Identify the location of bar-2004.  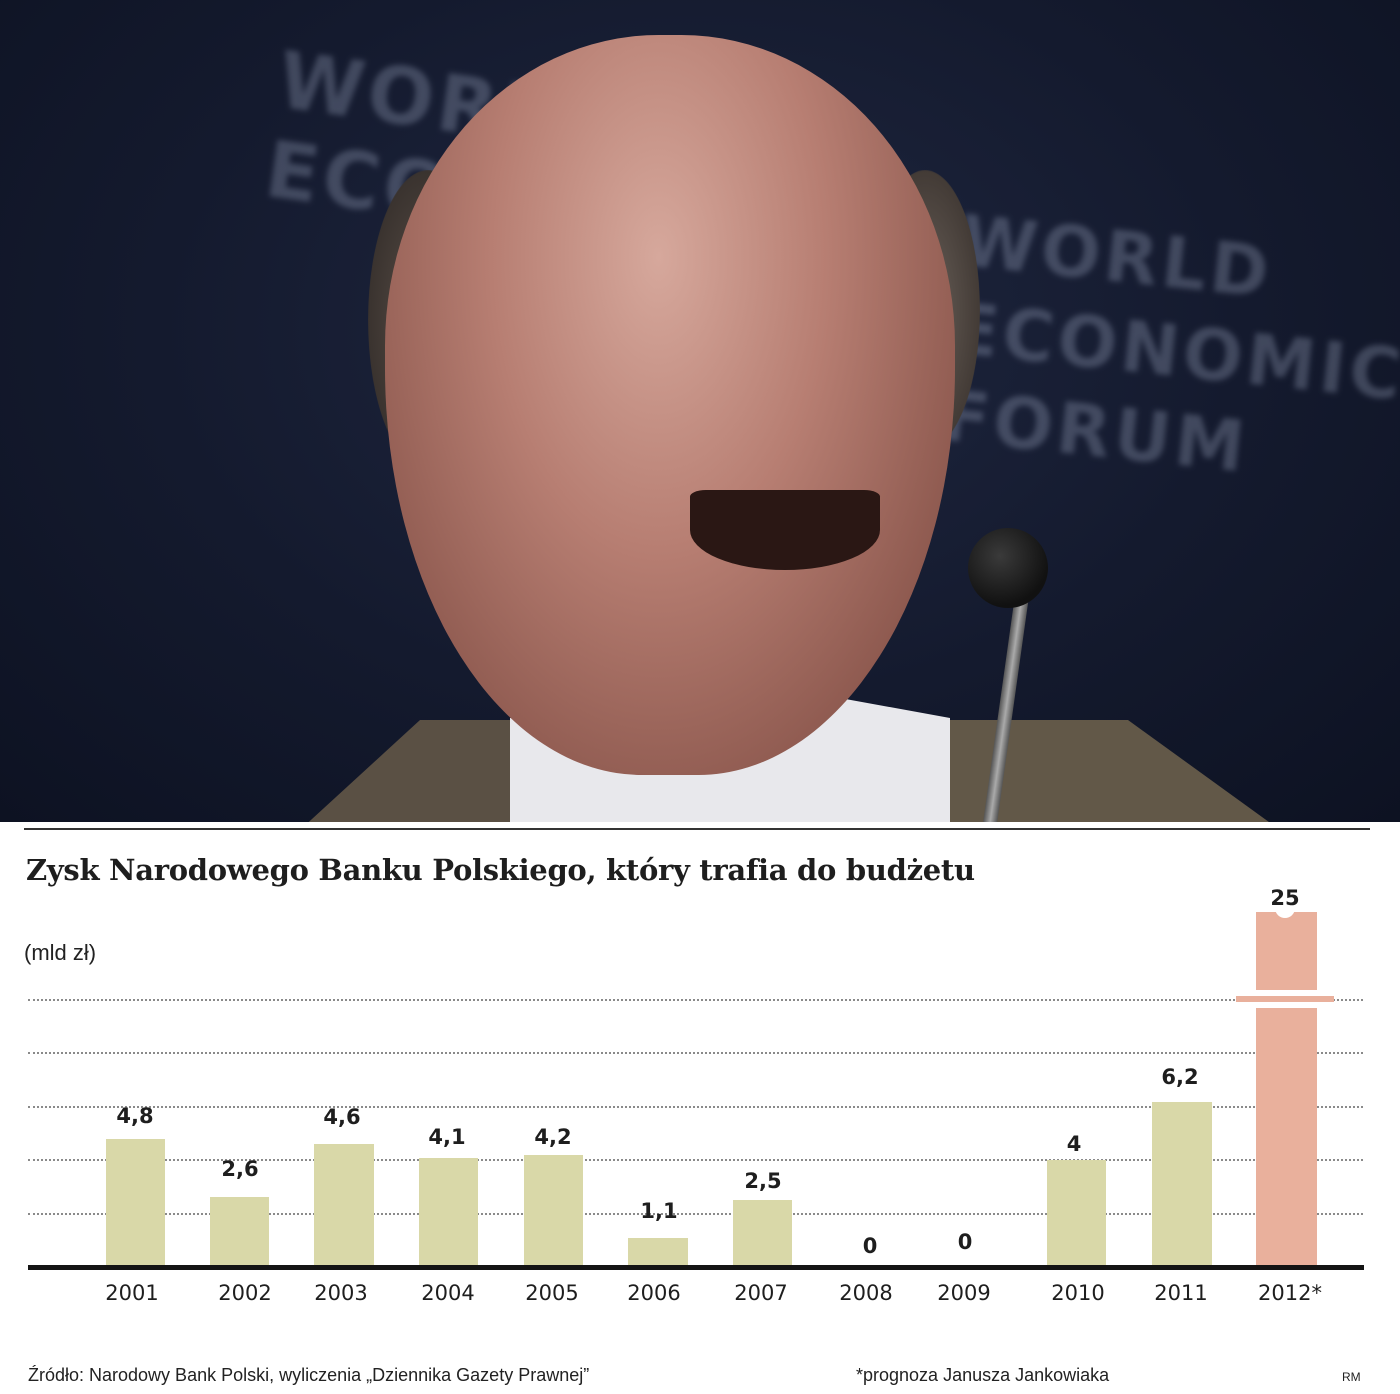
(448, 1212).